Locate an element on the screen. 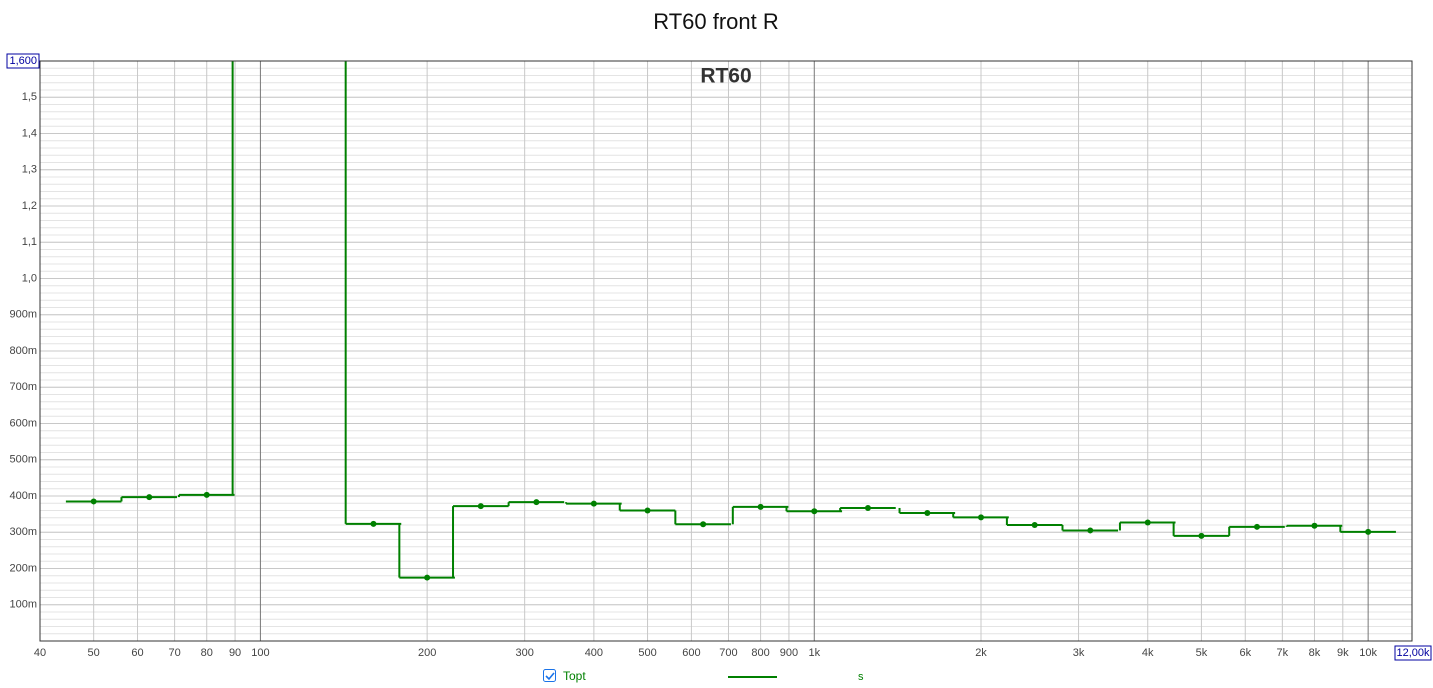 The image size is (1433, 688). x-tick-label: 3k is located at coordinates (1079, 653).